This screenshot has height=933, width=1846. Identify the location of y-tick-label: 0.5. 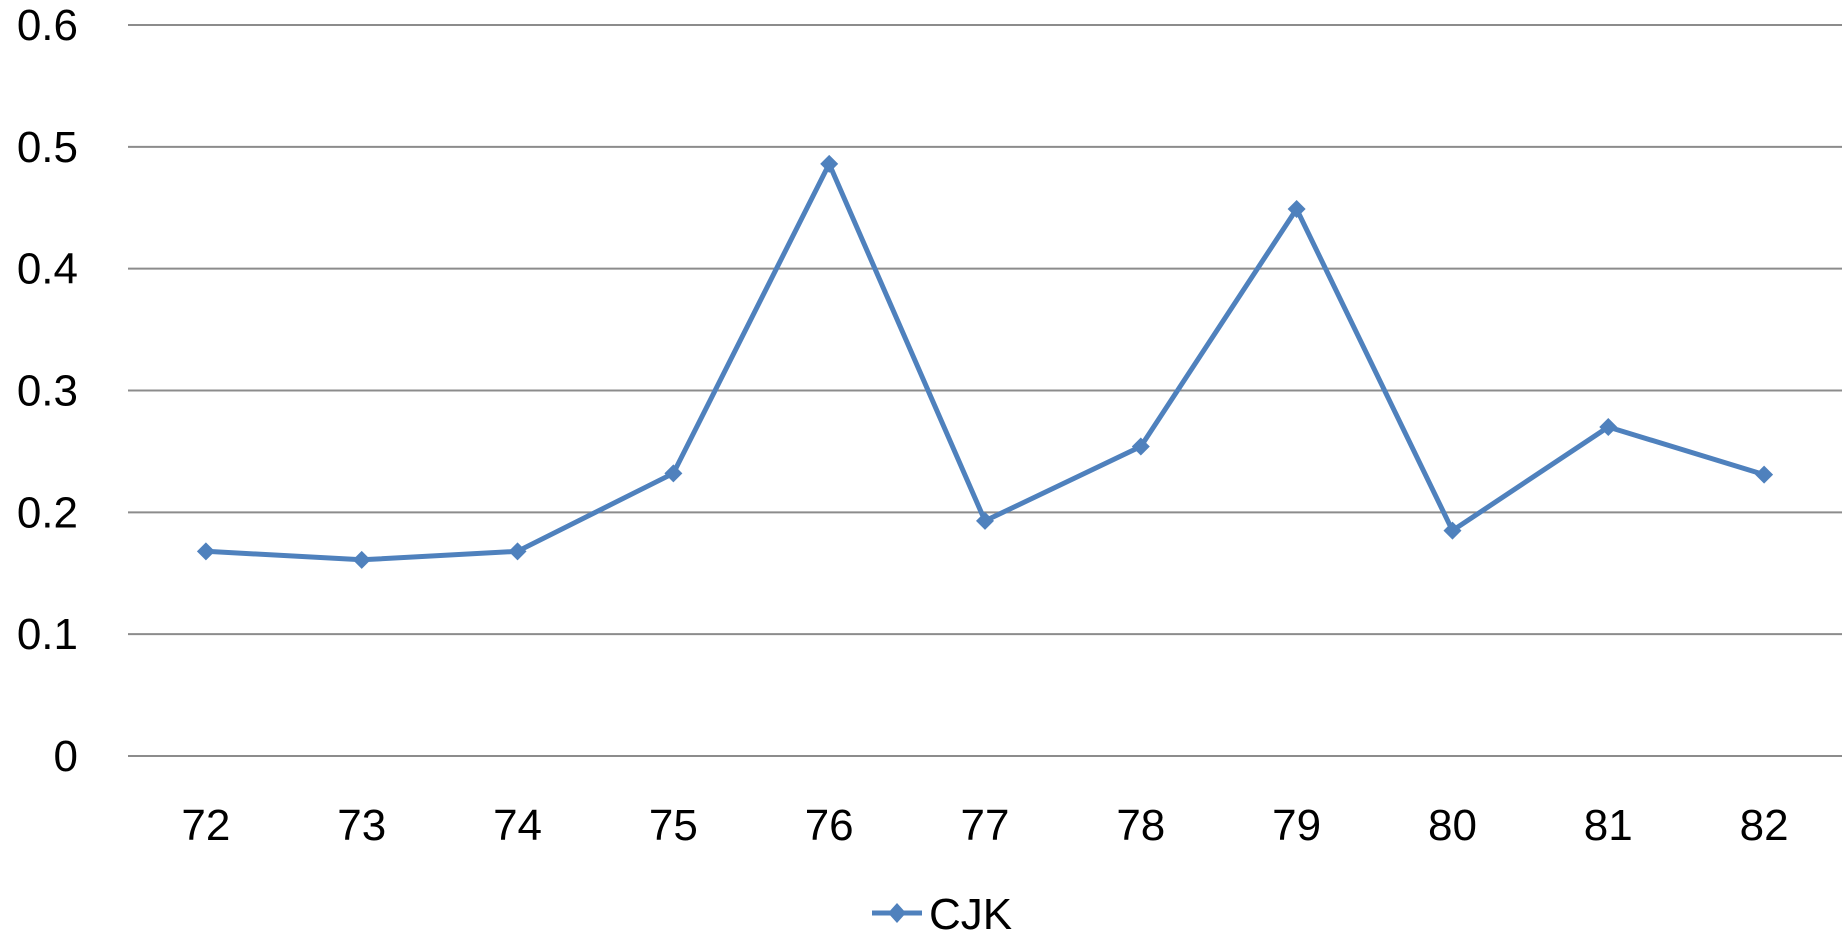
(47, 147).